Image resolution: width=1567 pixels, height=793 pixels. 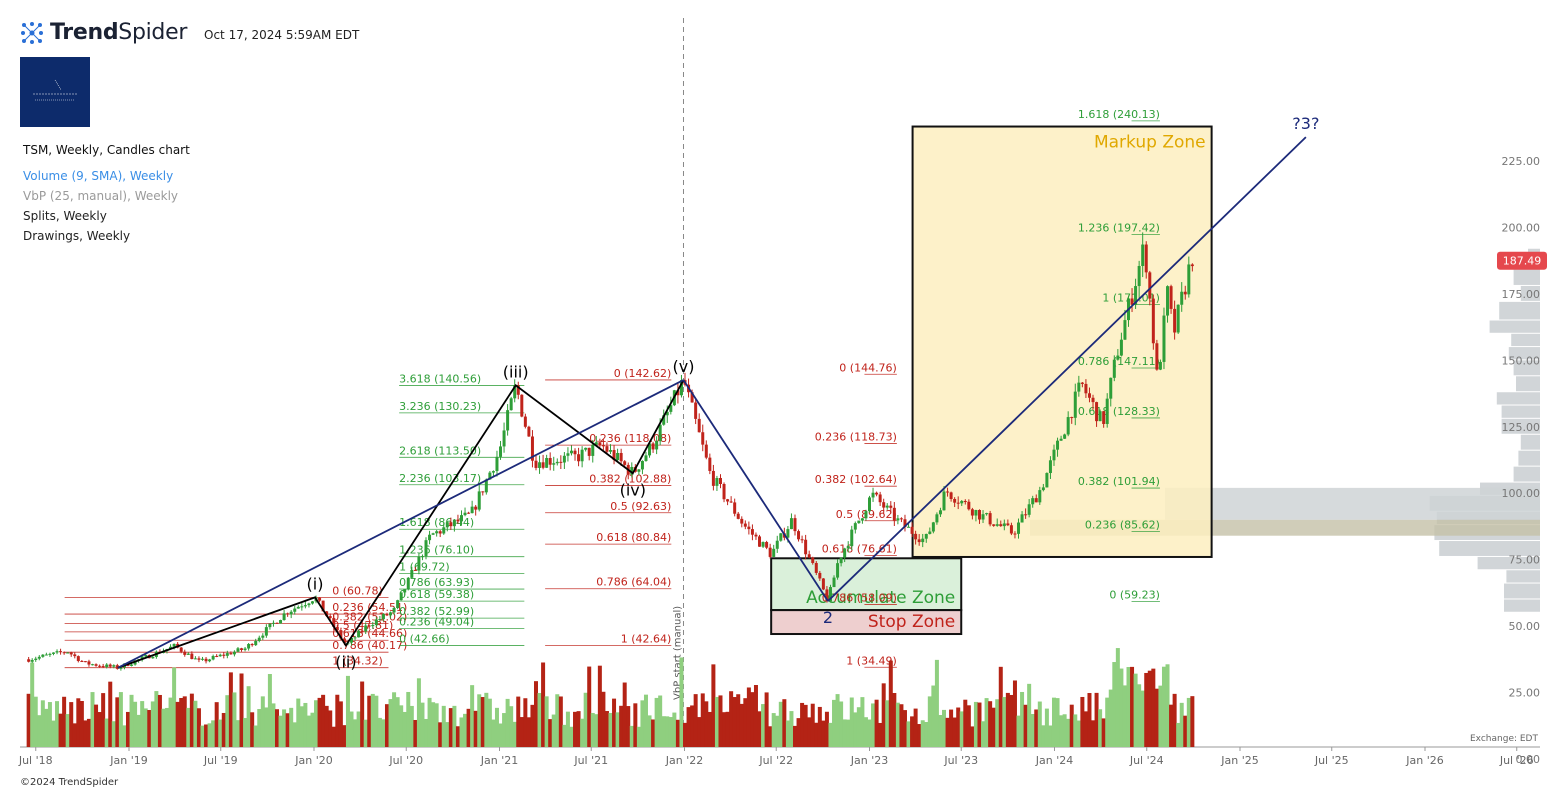 I want to click on x-tick-label: Jul '24, so click(x=1146, y=760).